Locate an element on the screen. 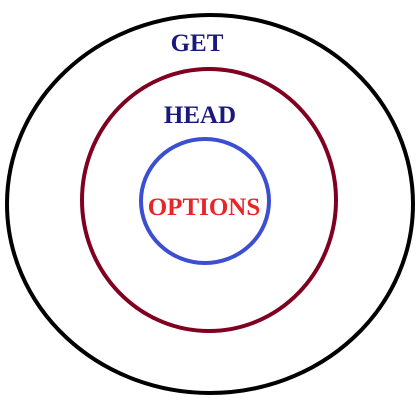 The height and width of the screenshot is (403, 419). inner-ring-options is located at coordinates (205, 201).